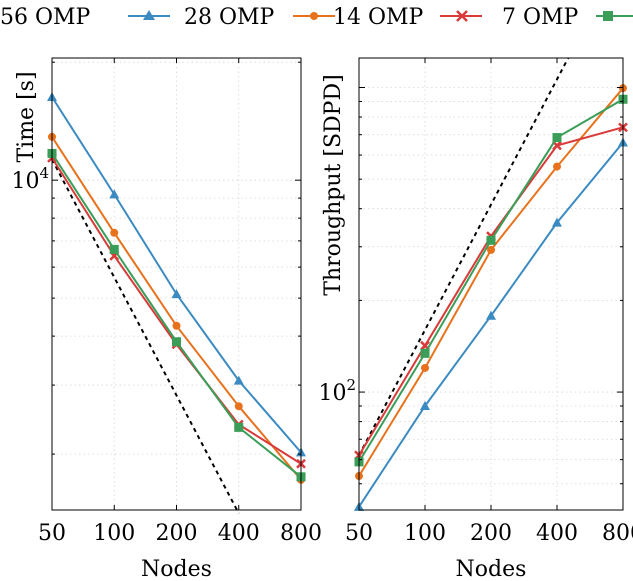  I want to click on time-y-tick-label: 104, so click(30, 179).